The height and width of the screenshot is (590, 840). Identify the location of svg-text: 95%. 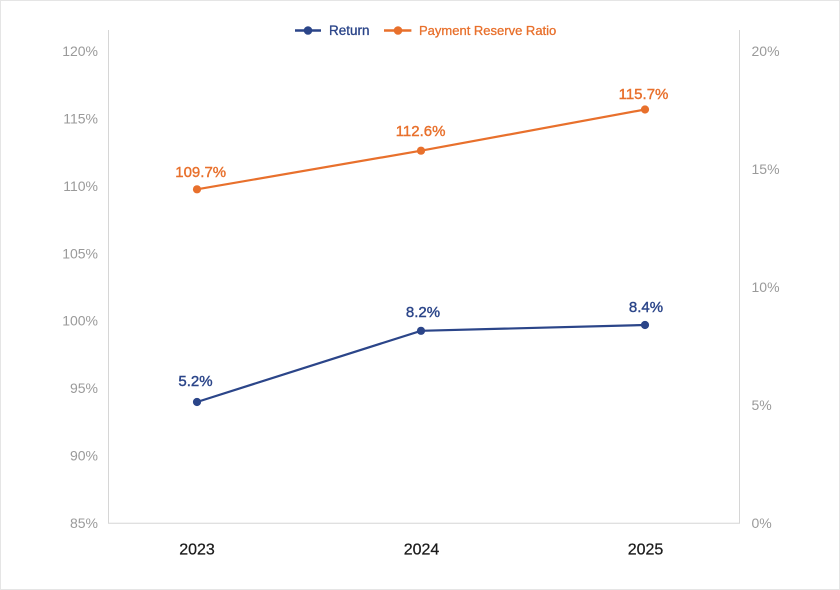
(84, 388).